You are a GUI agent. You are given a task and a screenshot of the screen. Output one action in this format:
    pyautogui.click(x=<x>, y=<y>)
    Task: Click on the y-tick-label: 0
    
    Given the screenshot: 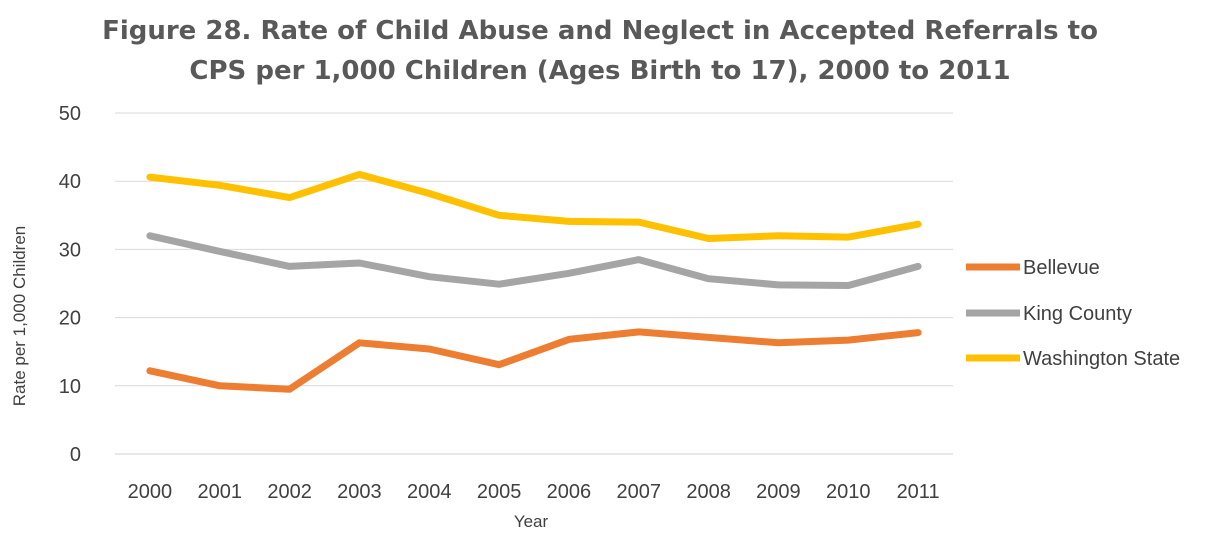 What is the action you would take?
    pyautogui.click(x=75, y=455)
    